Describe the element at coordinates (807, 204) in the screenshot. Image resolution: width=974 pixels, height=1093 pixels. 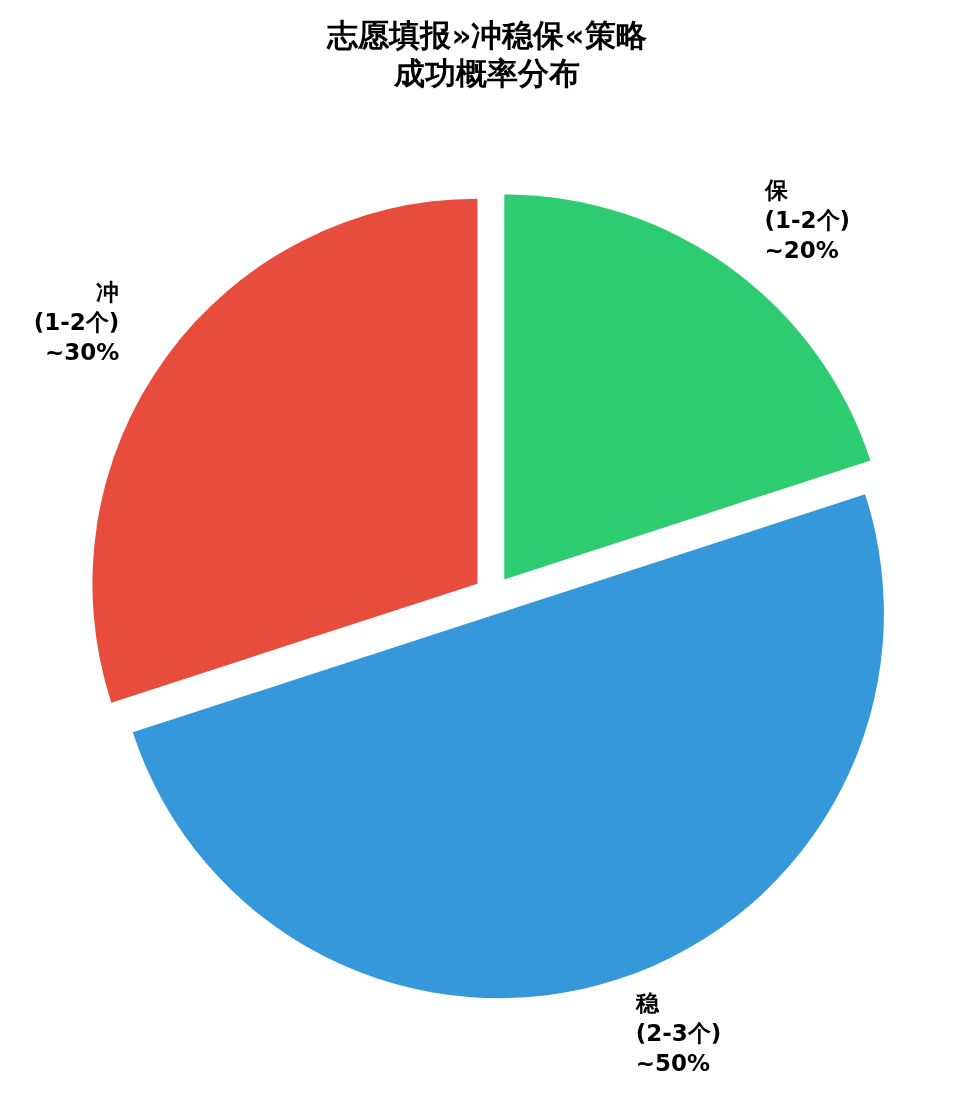
I see `slice-label: 保 (1-2个)` at that location.